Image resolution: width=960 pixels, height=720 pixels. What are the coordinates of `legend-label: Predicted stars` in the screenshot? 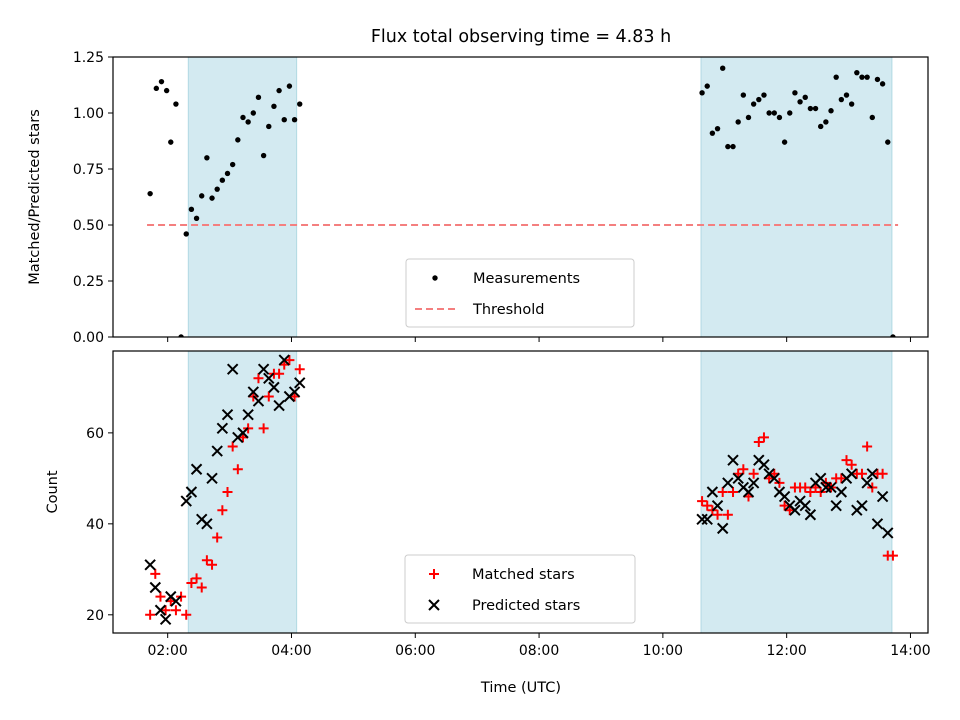 It's located at (526, 606).